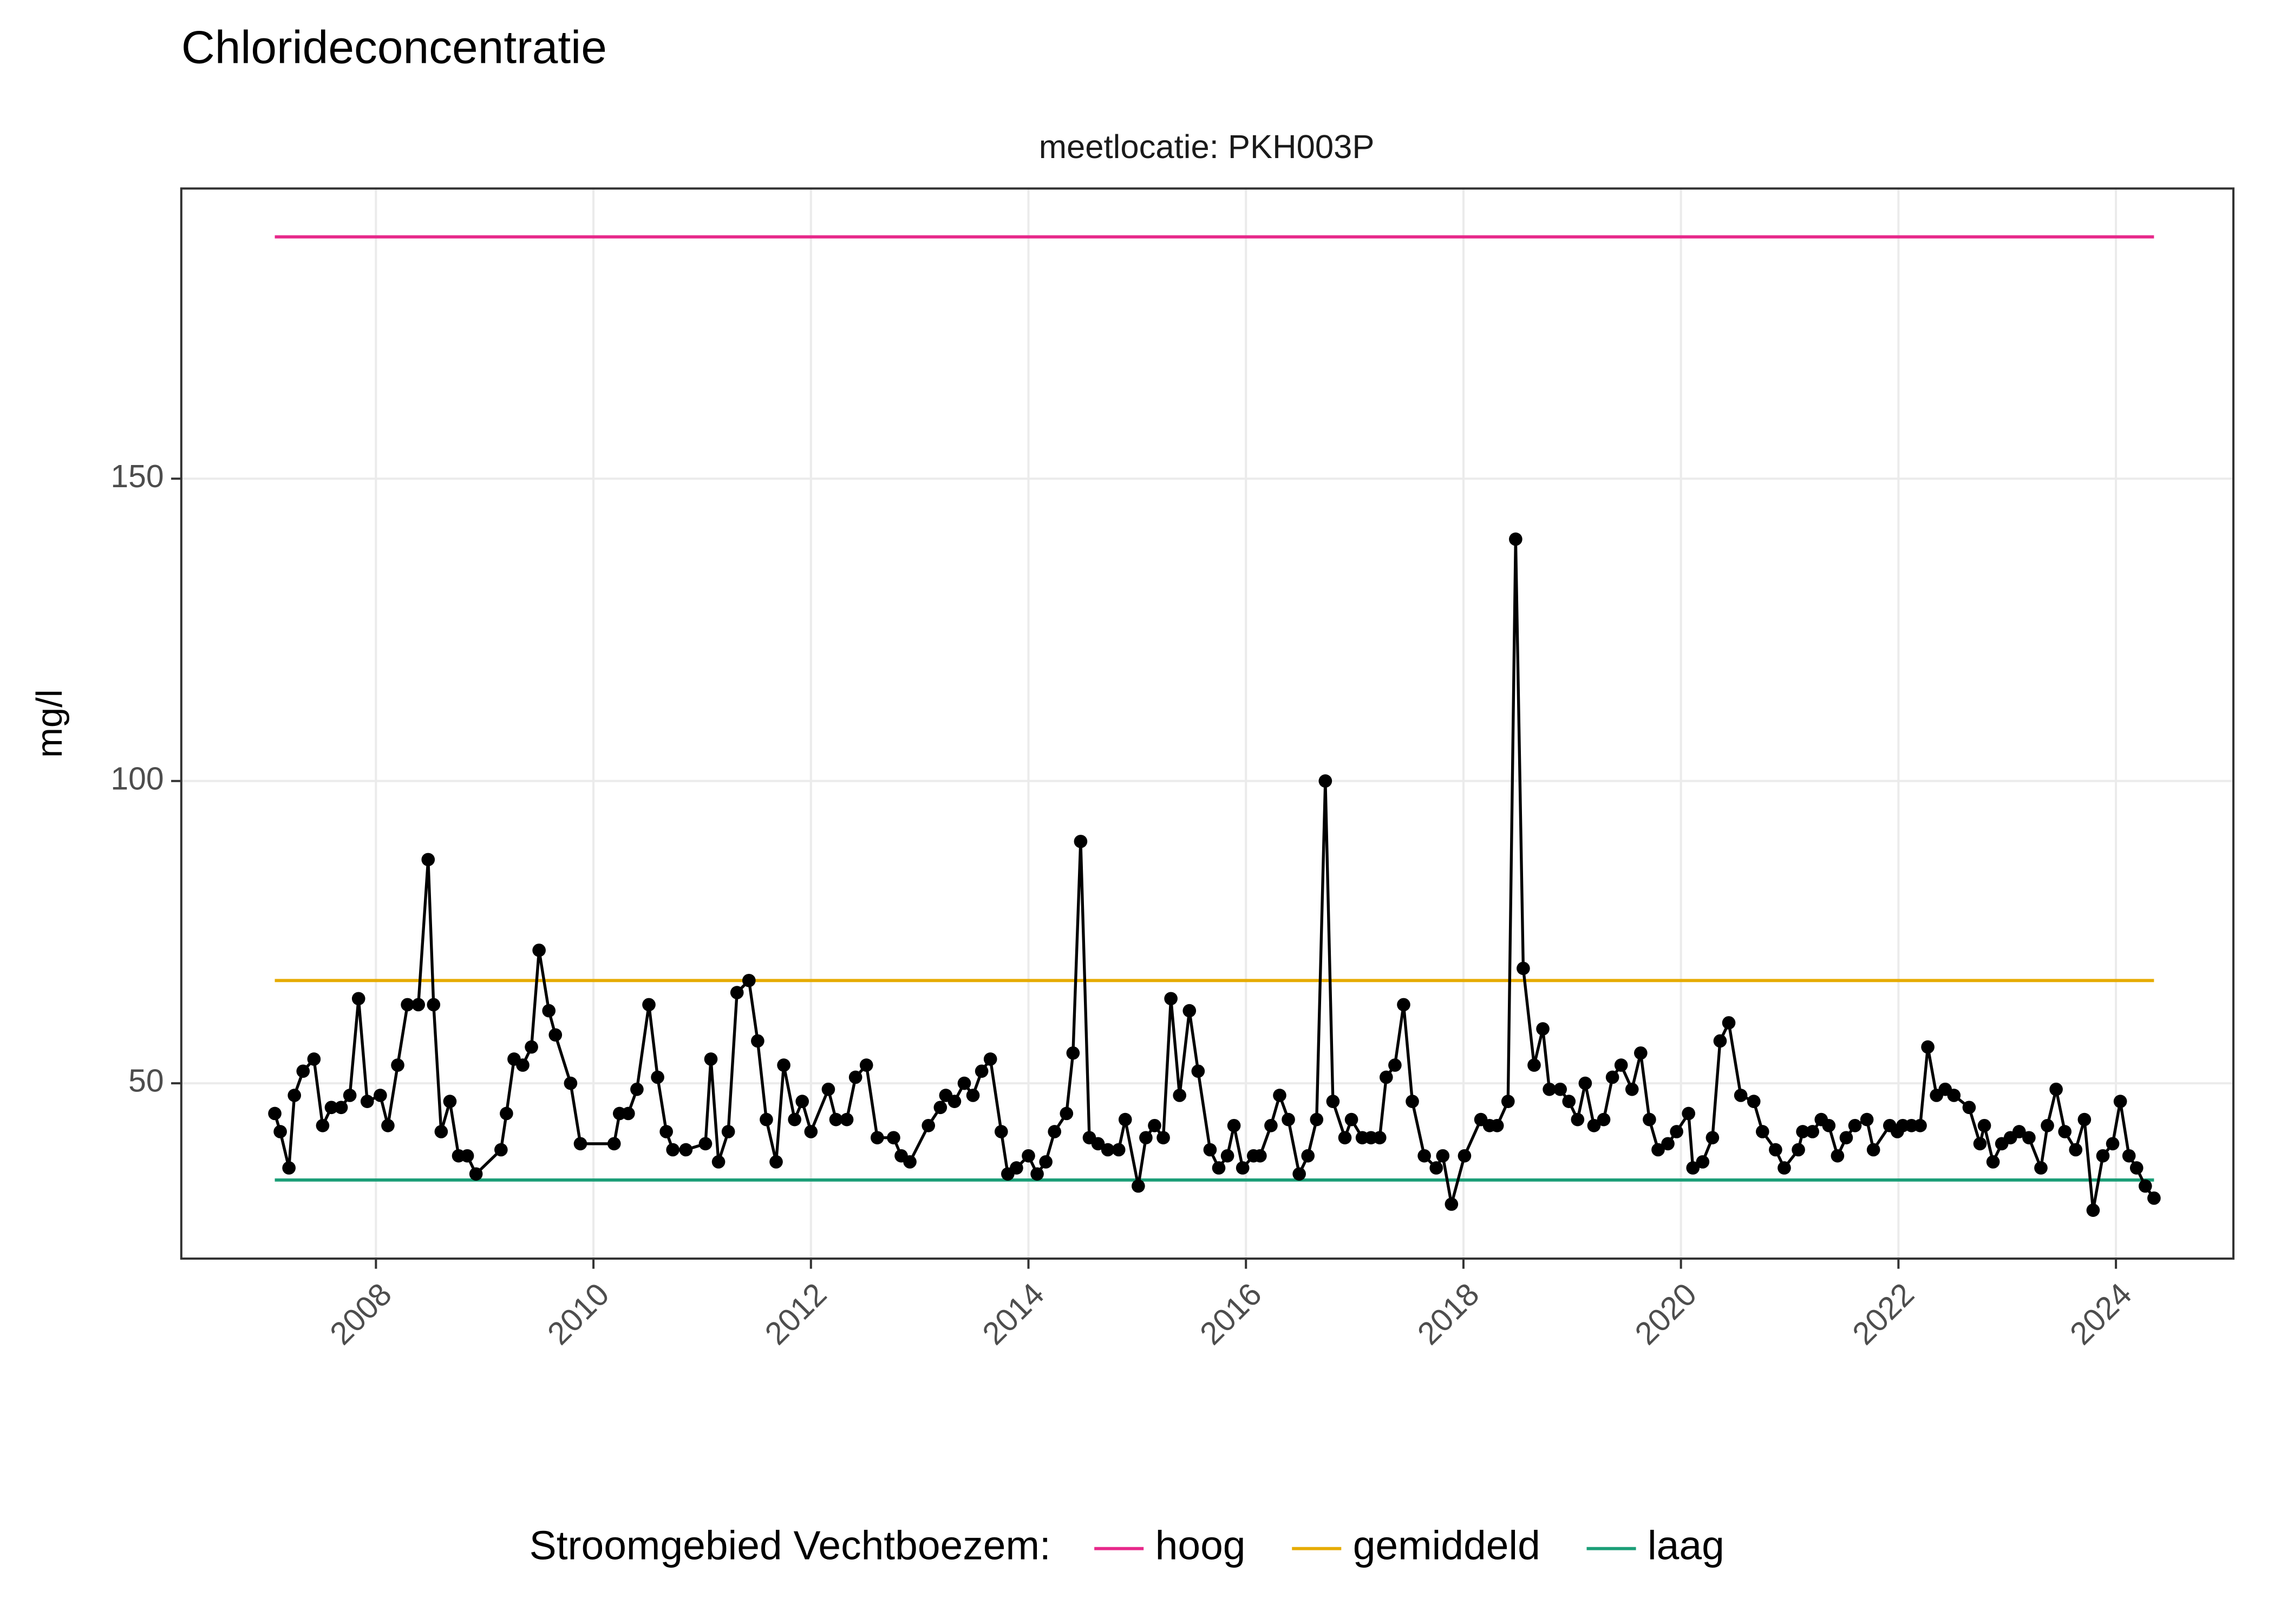 The width and height of the screenshot is (2274, 1624). I want to click on y-axis-label: mg/l, so click(50, 723).